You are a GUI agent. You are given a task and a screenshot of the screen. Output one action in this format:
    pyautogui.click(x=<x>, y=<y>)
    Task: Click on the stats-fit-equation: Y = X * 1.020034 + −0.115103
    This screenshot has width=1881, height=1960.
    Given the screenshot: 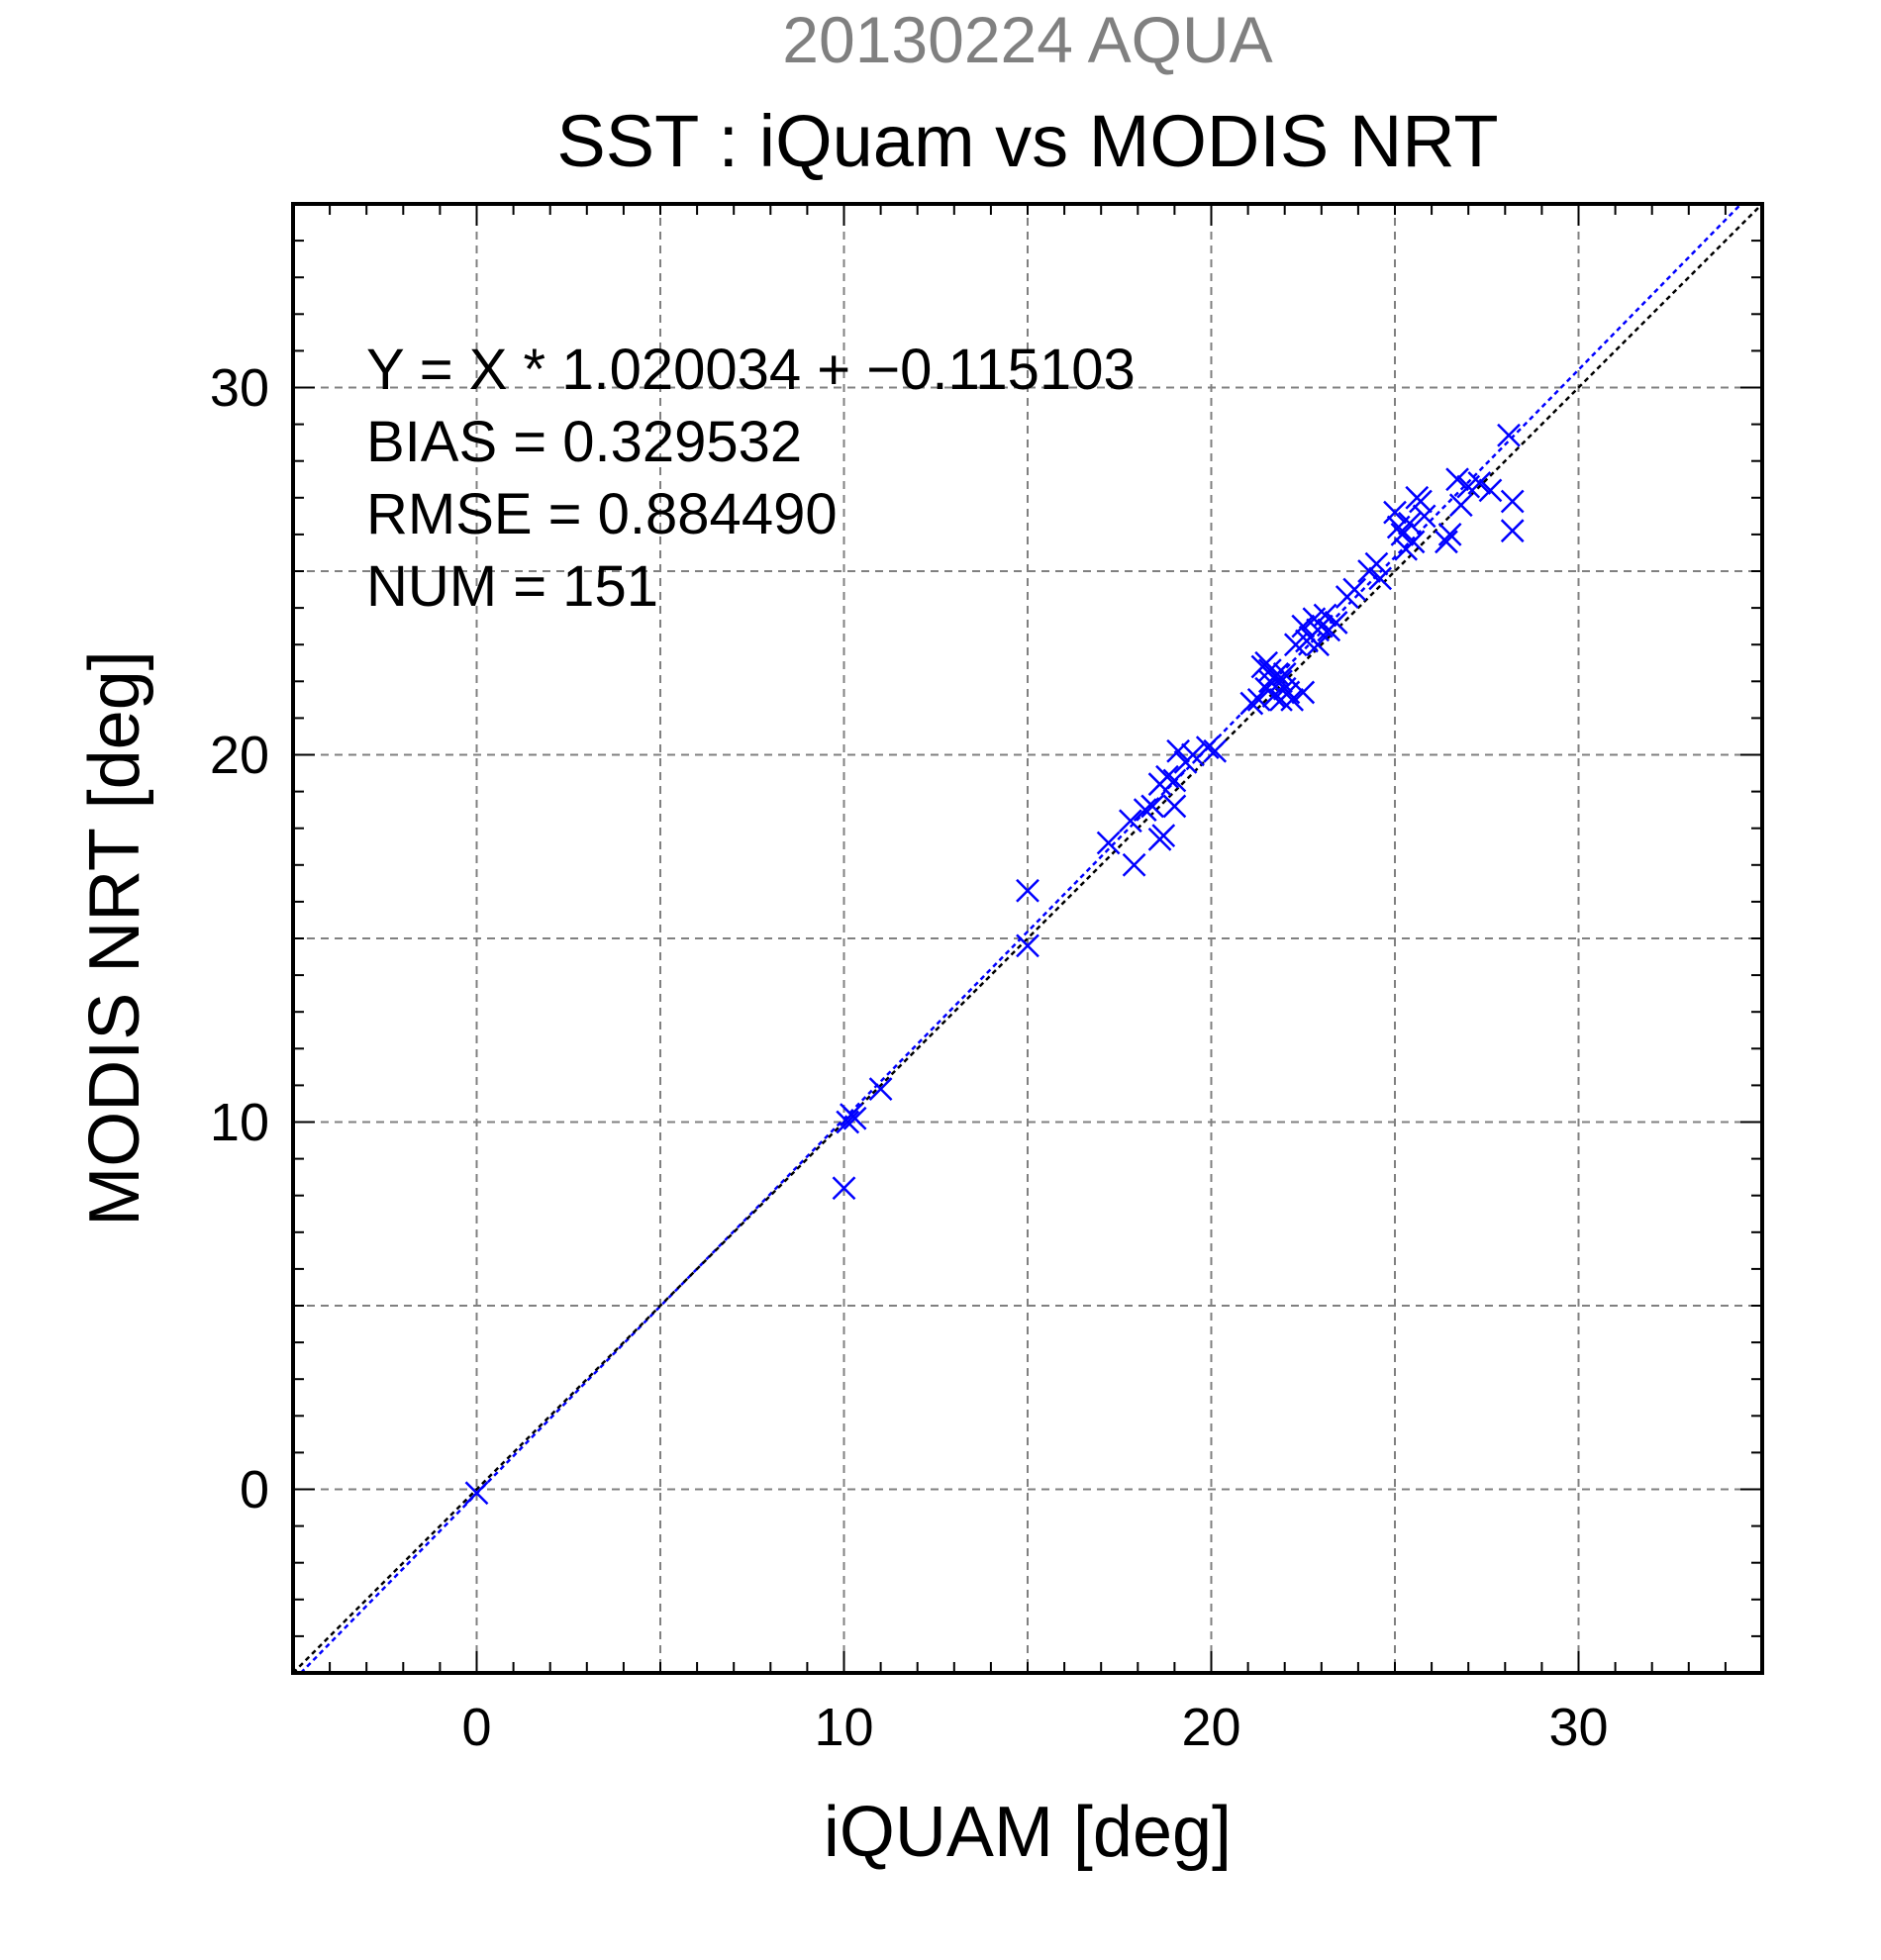 What is the action you would take?
    pyautogui.click(x=751, y=370)
    